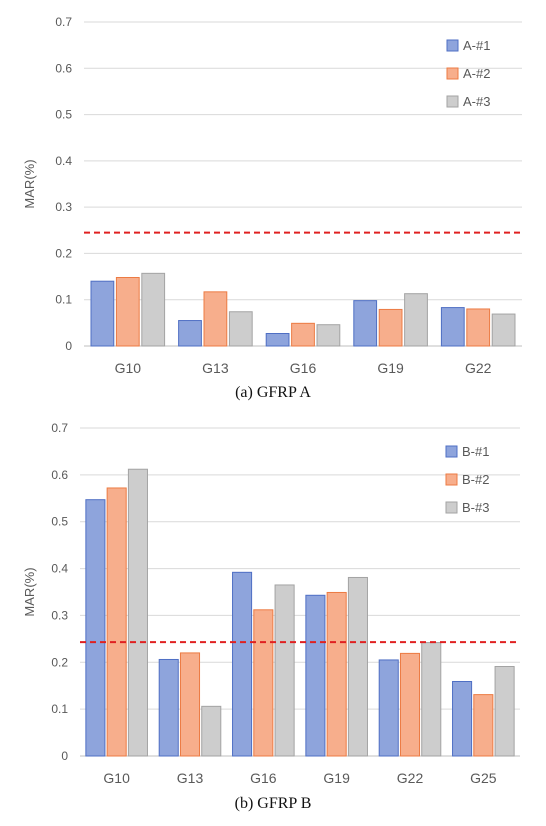  I want to click on legend-label: A-#2, so click(476, 73).